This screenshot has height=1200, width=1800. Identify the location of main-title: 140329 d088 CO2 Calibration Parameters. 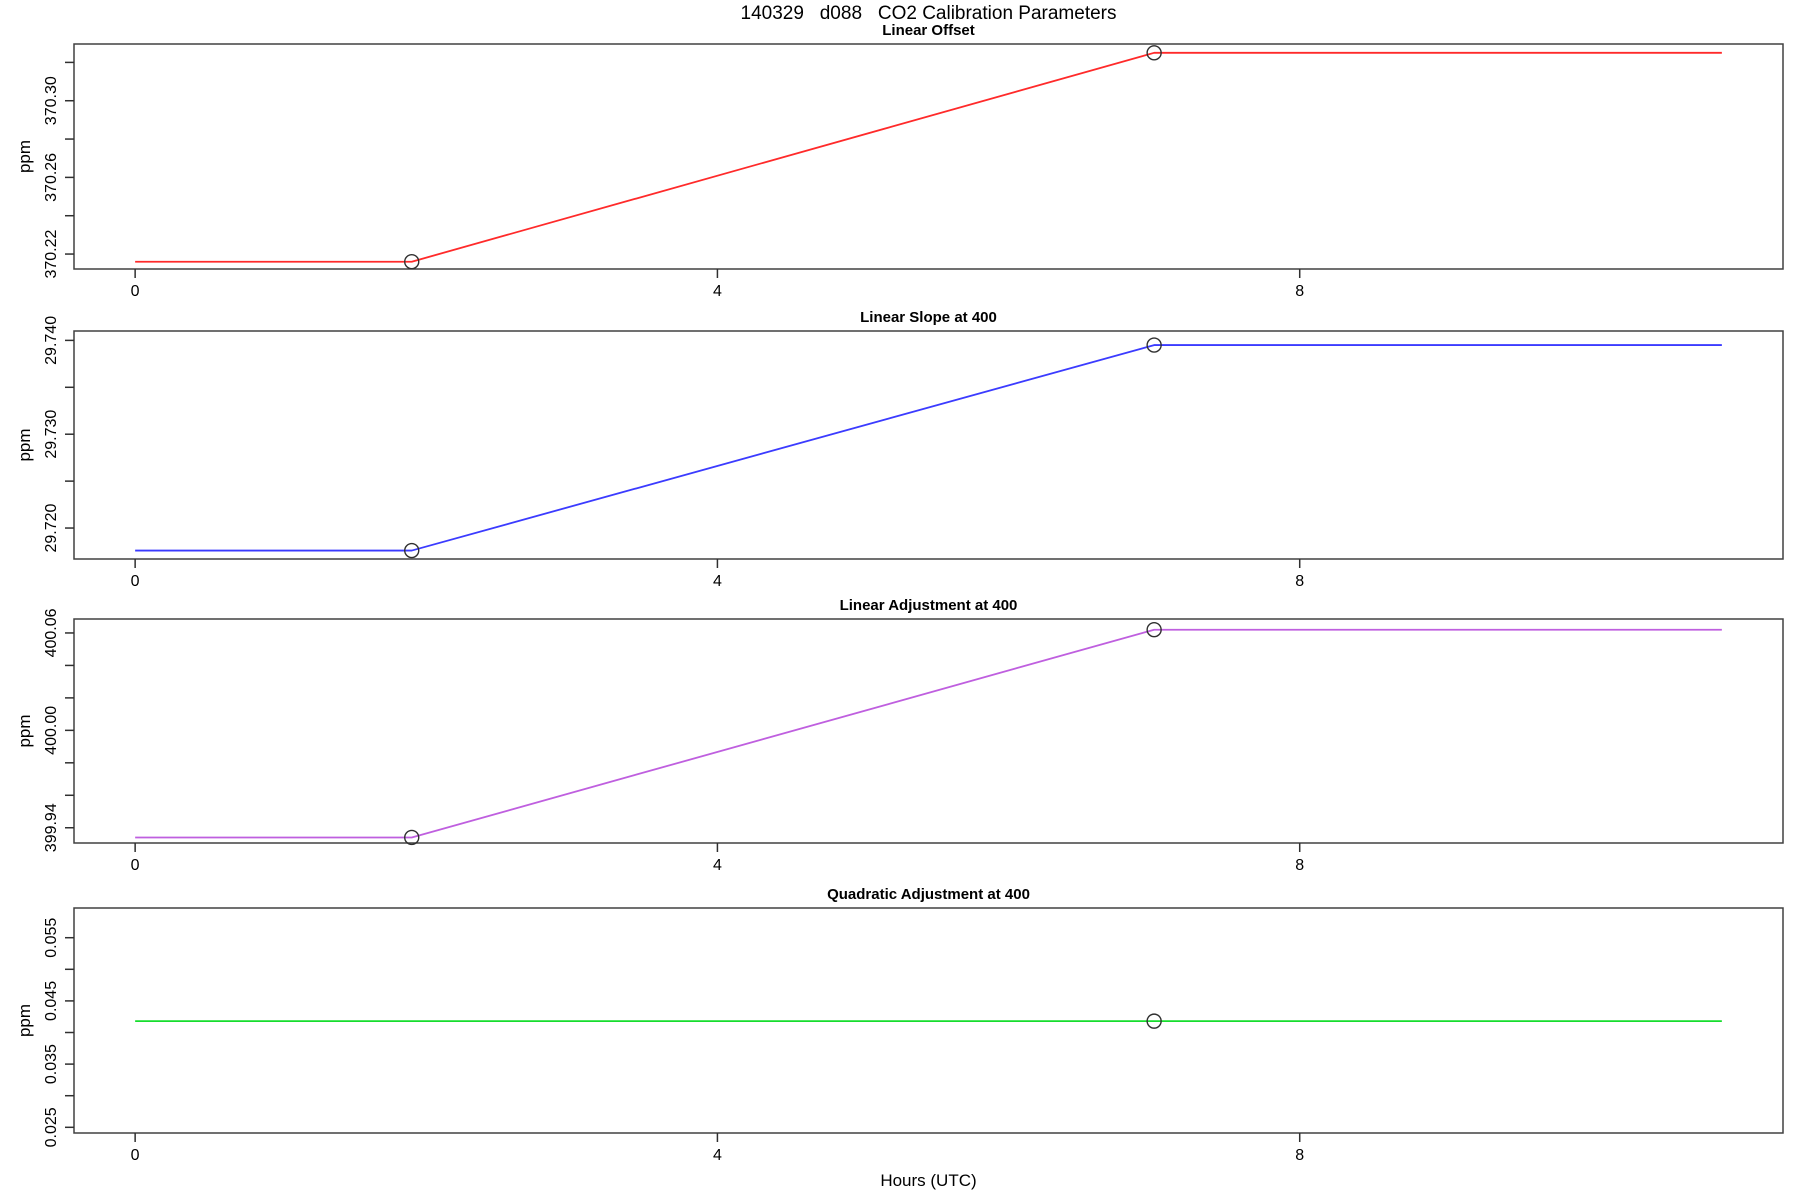
(928, 13).